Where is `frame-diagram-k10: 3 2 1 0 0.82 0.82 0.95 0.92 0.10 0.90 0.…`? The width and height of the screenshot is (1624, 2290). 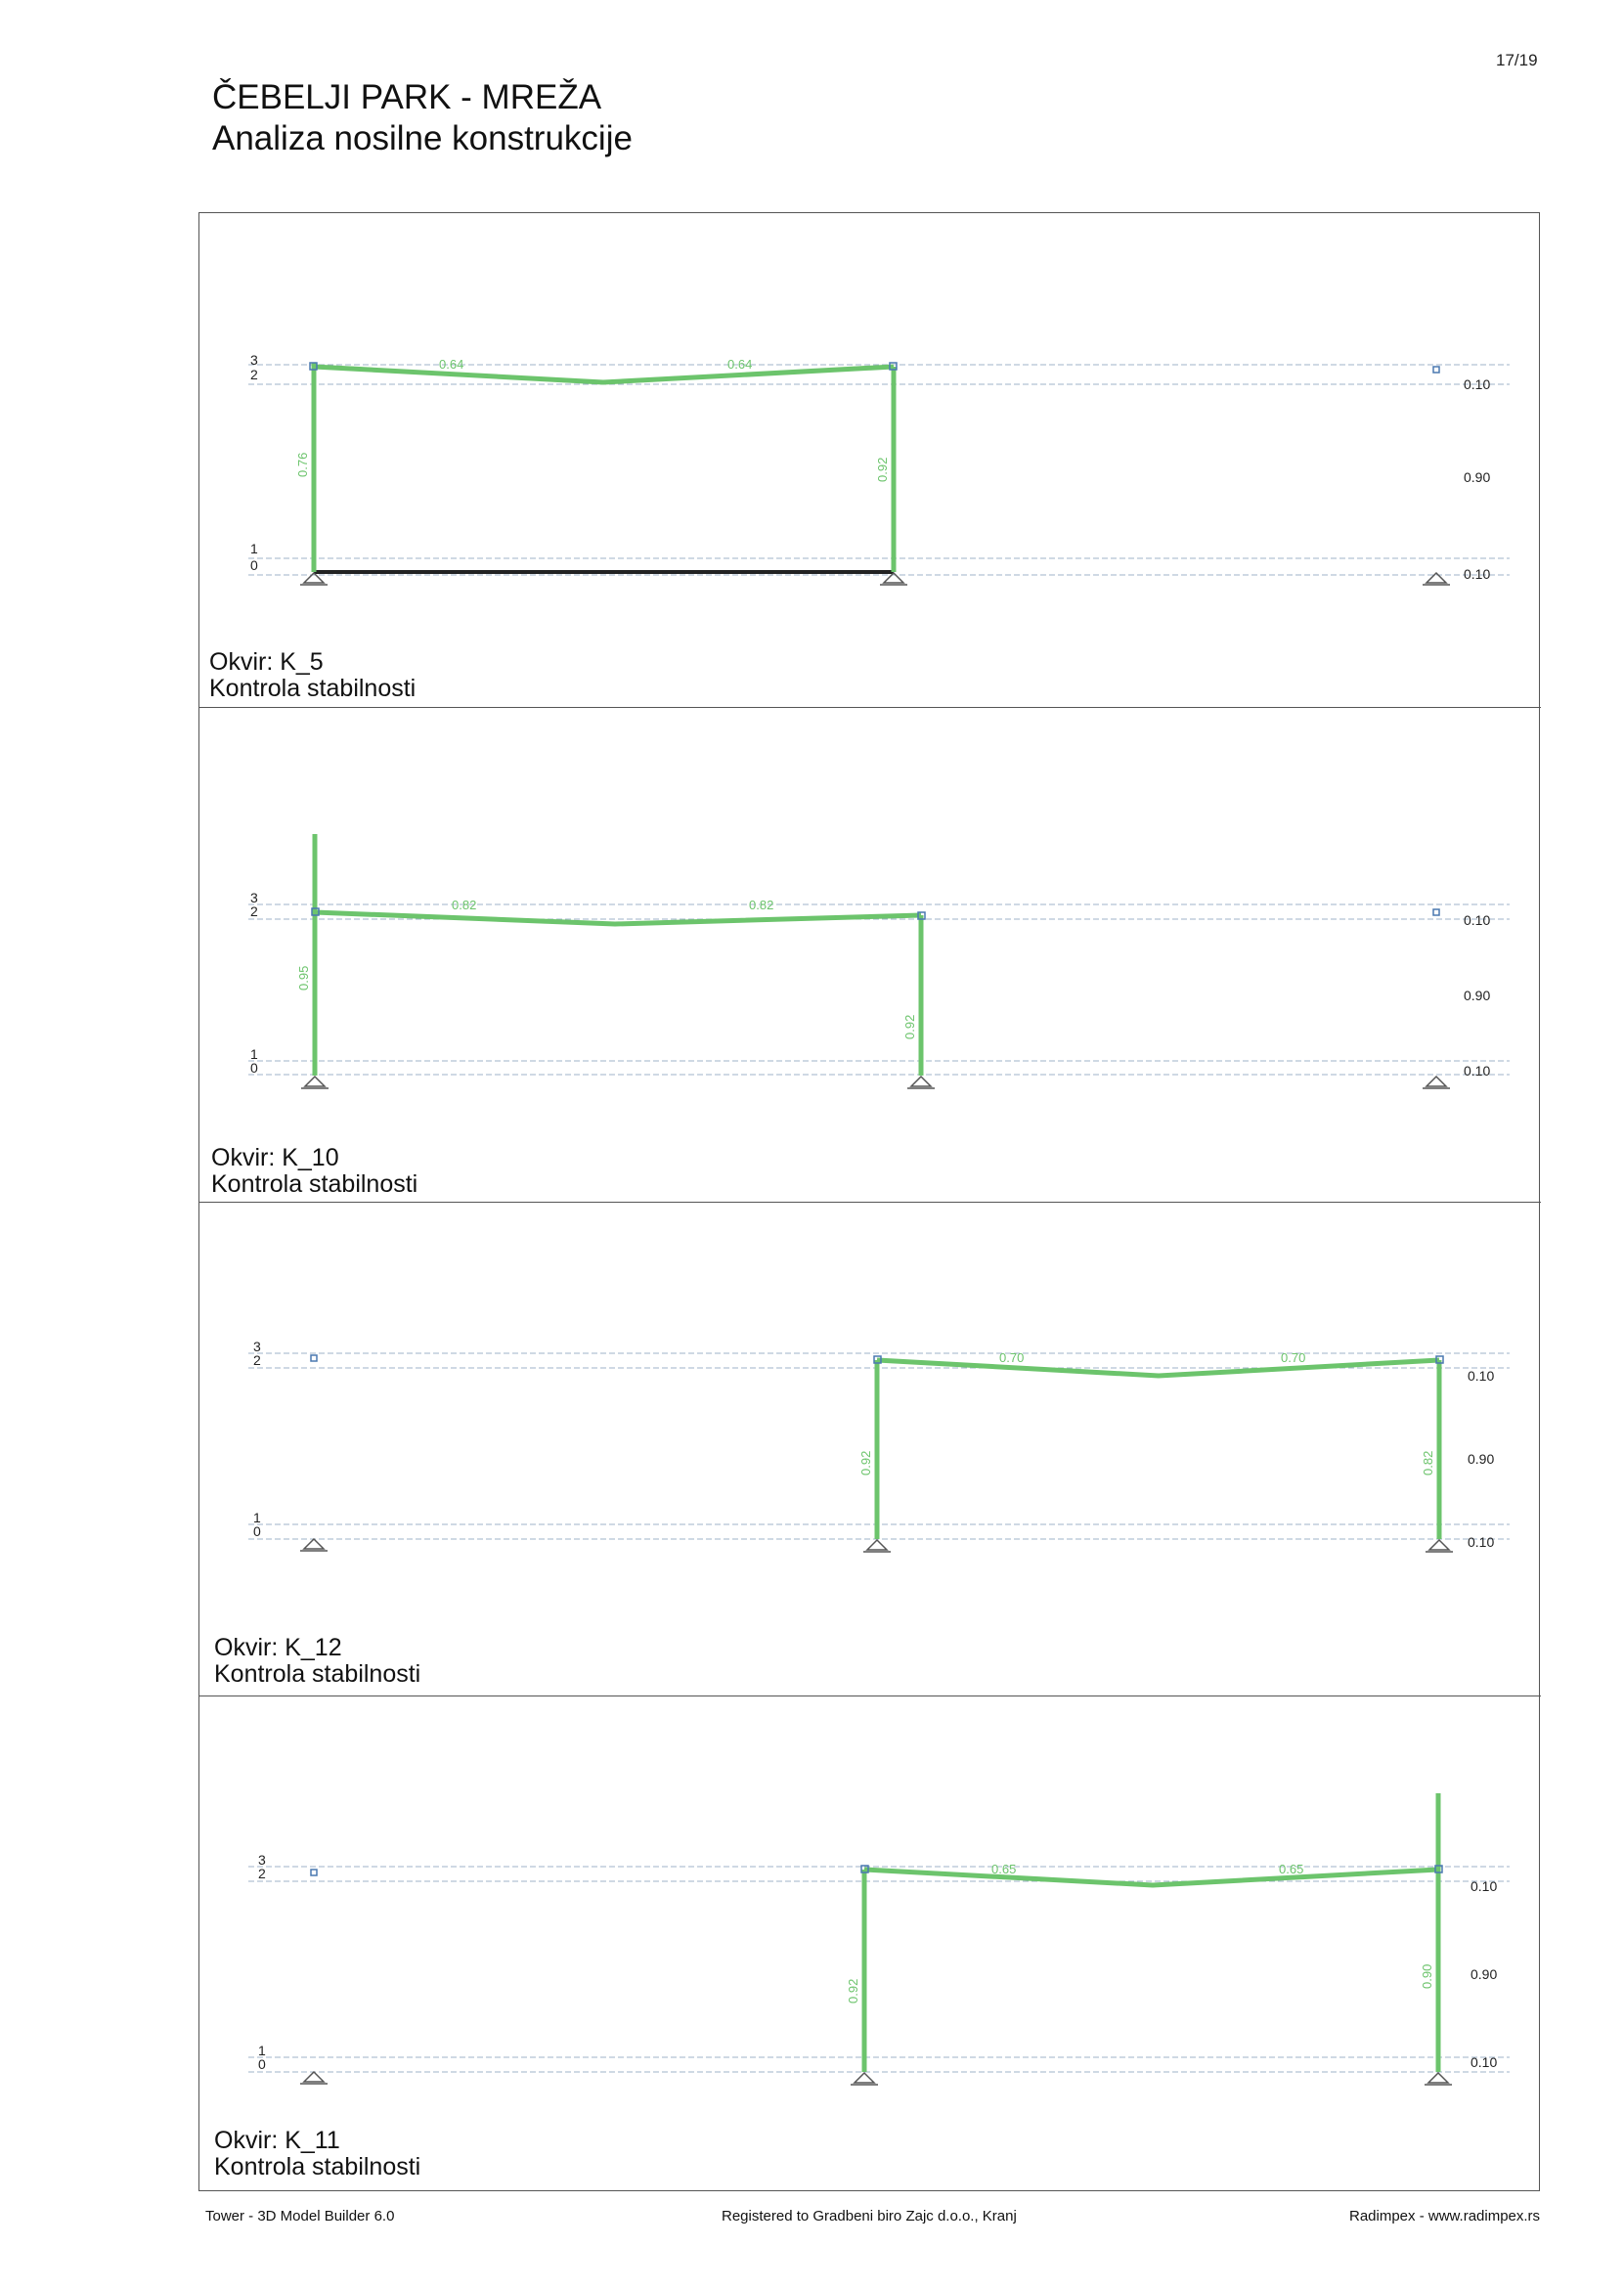 frame-diagram-k10: 3 2 1 0 0.82 0.82 0.95 0.92 0.10 0.90 0.… is located at coordinates (879, 961).